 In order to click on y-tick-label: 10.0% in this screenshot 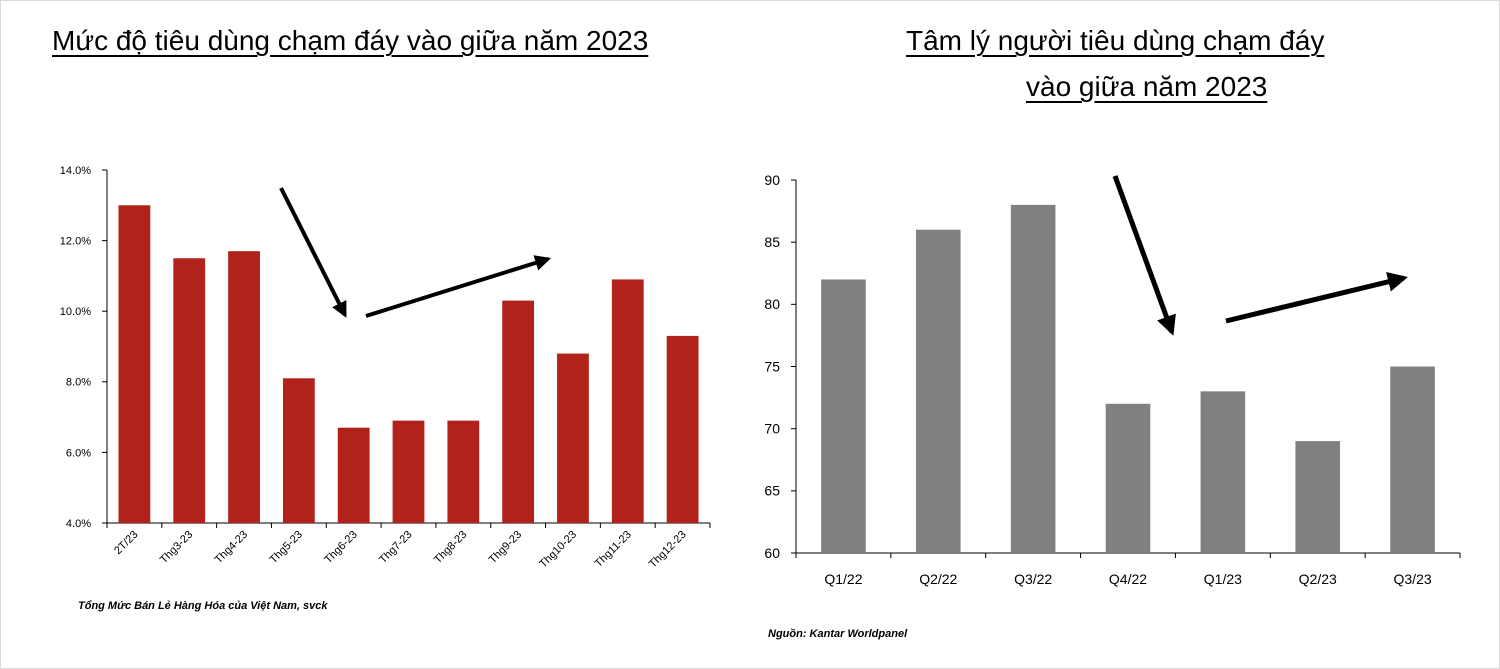, I will do `click(75, 312)`.